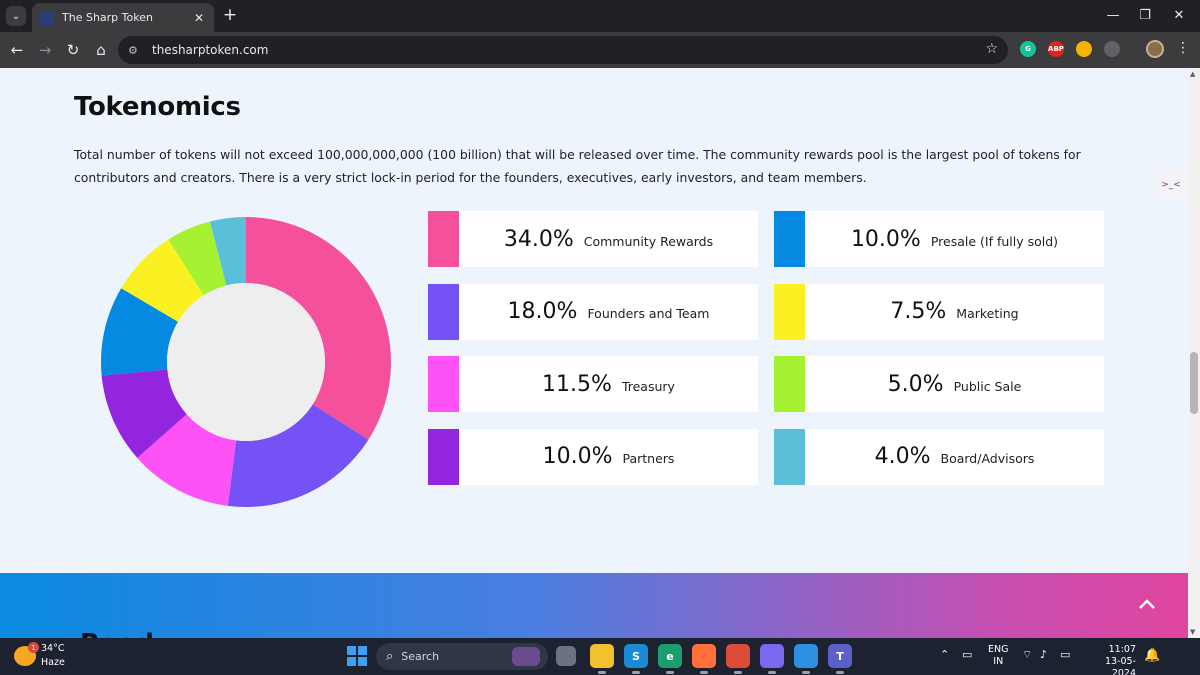 This screenshot has width=1200, height=675. What do you see at coordinates (53, 648) in the screenshot?
I see `weather-temperature: 34°C` at bounding box center [53, 648].